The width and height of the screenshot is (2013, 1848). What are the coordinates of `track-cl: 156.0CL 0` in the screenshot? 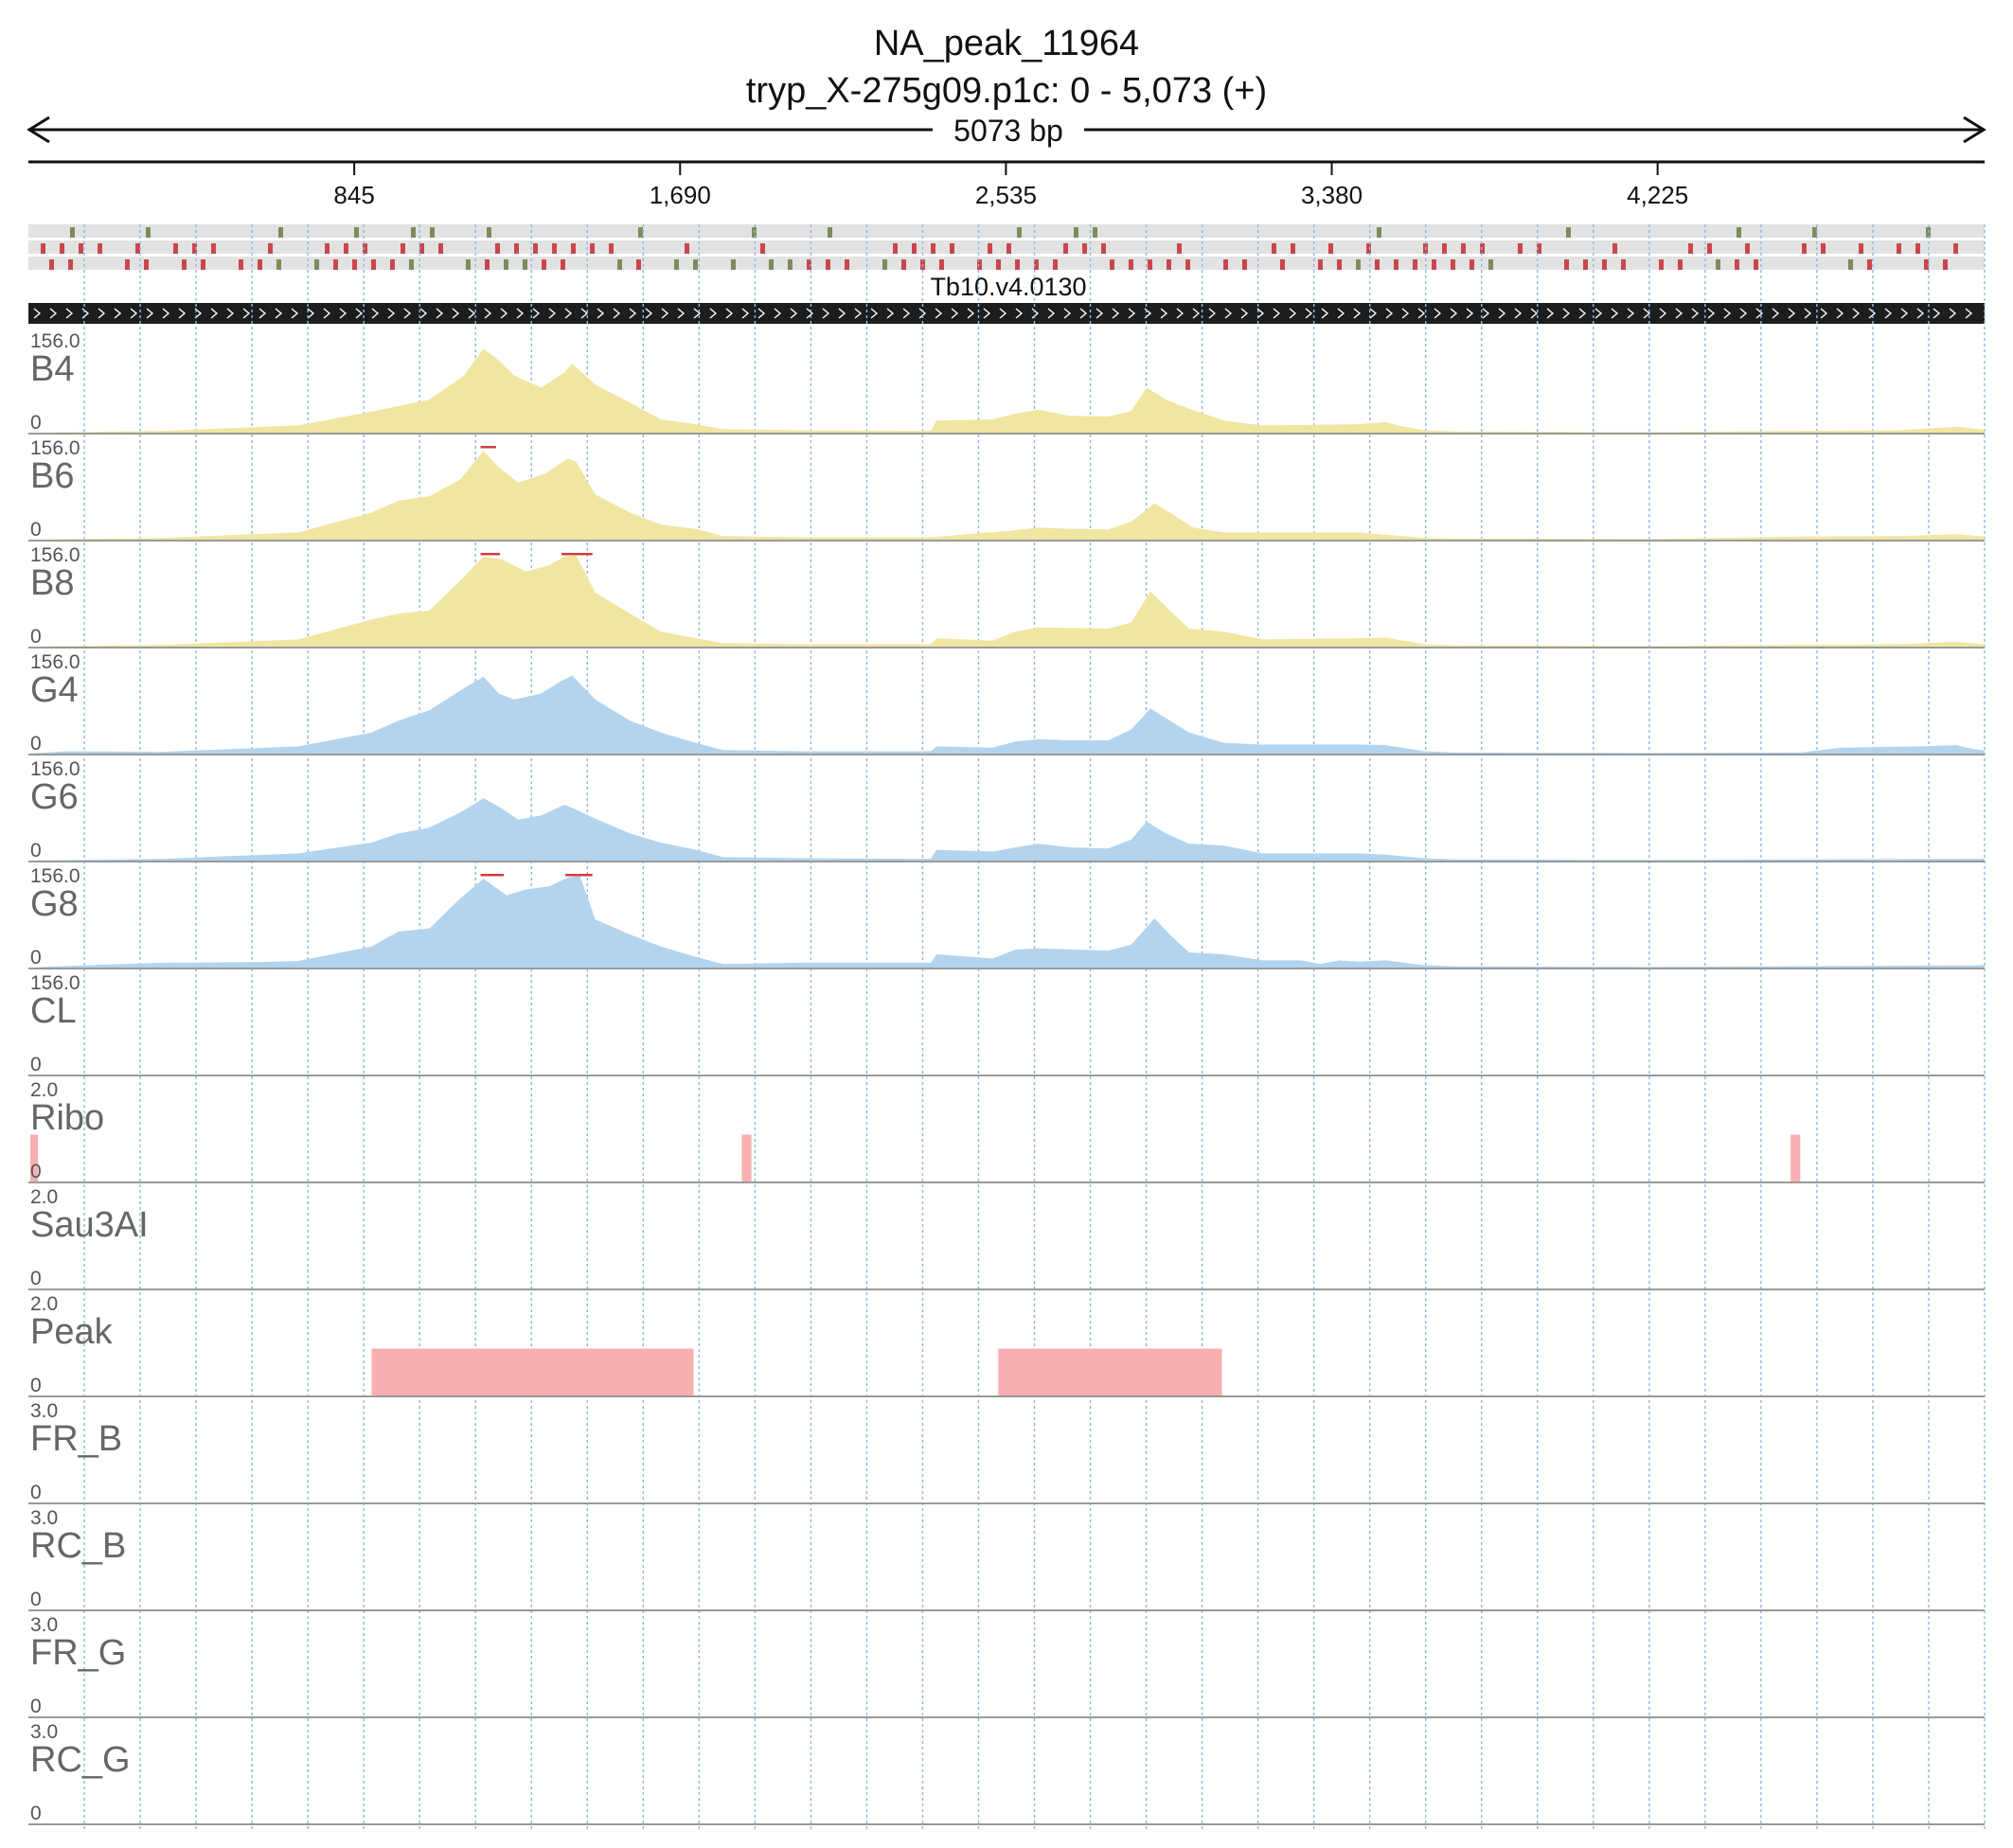 It's located at (1006, 1024).